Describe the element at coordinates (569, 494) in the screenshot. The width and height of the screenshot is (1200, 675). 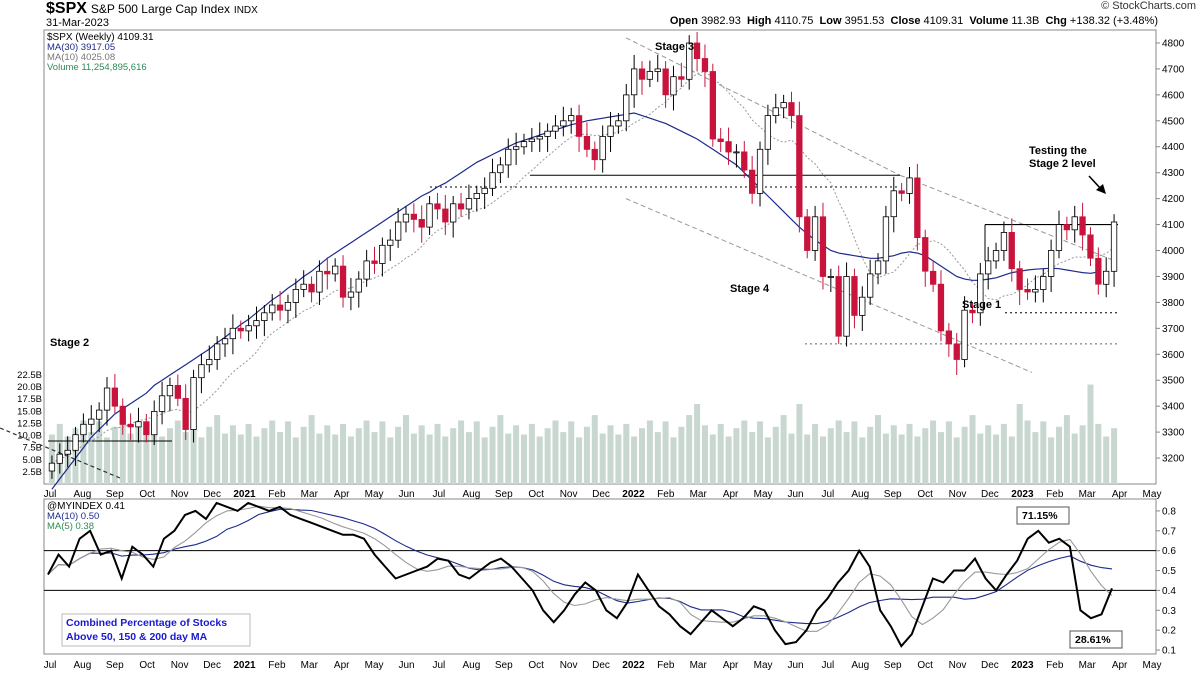
I see `x-tick-label: Nov` at that location.